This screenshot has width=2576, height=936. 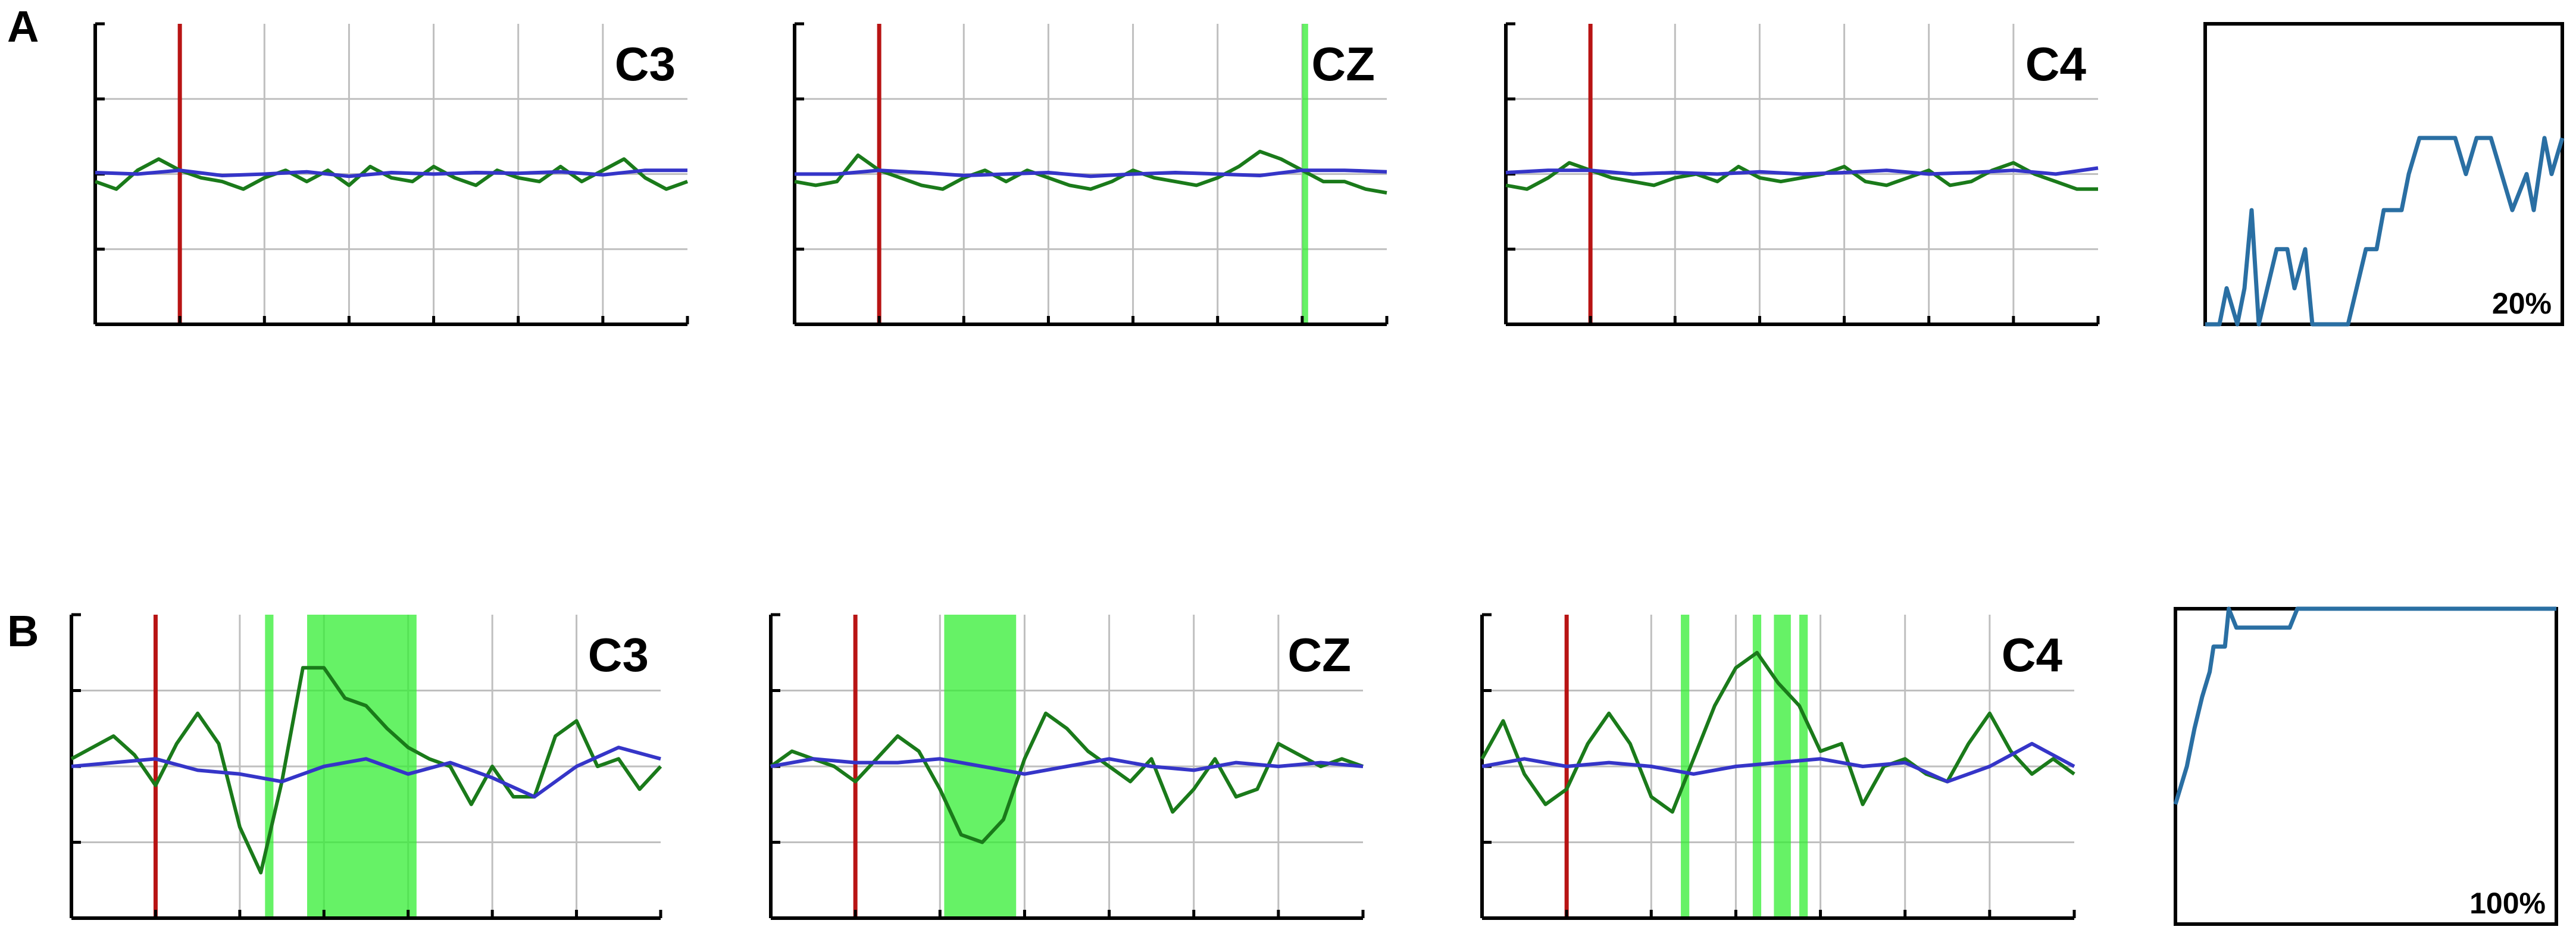 I want to click on panel-a-cz: CZ, so click(x=1091, y=174).